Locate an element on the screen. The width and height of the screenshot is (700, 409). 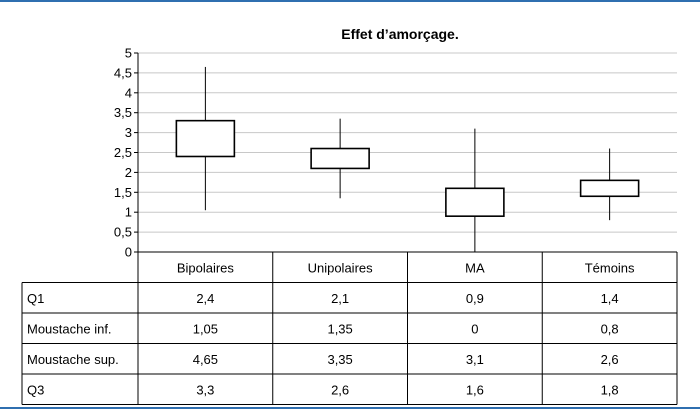
table-cell: 1,4 is located at coordinates (610, 298).